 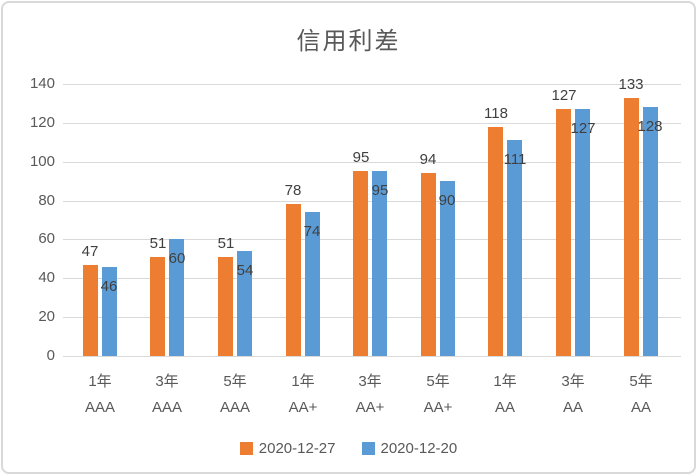 What do you see at coordinates (100, 395) in the screenshot?
I see `x-axis-category-label: 1年 AAA` at bounding box center [100, 395].